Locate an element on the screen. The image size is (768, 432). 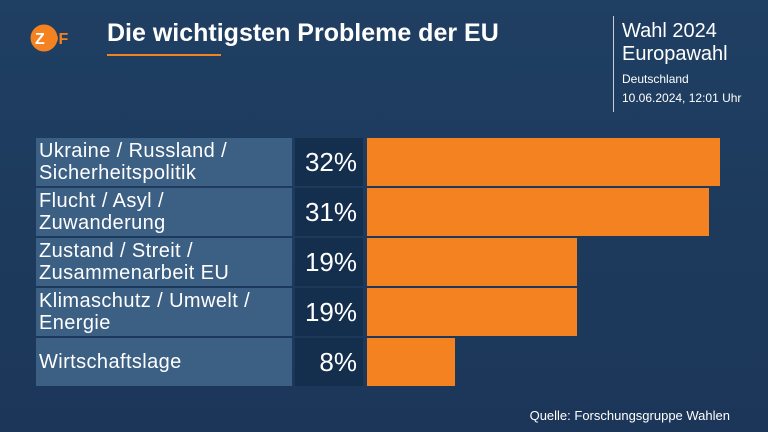
category-label: Klimaschutz / Umwelt / Energie is located at coordinates (164, 312).